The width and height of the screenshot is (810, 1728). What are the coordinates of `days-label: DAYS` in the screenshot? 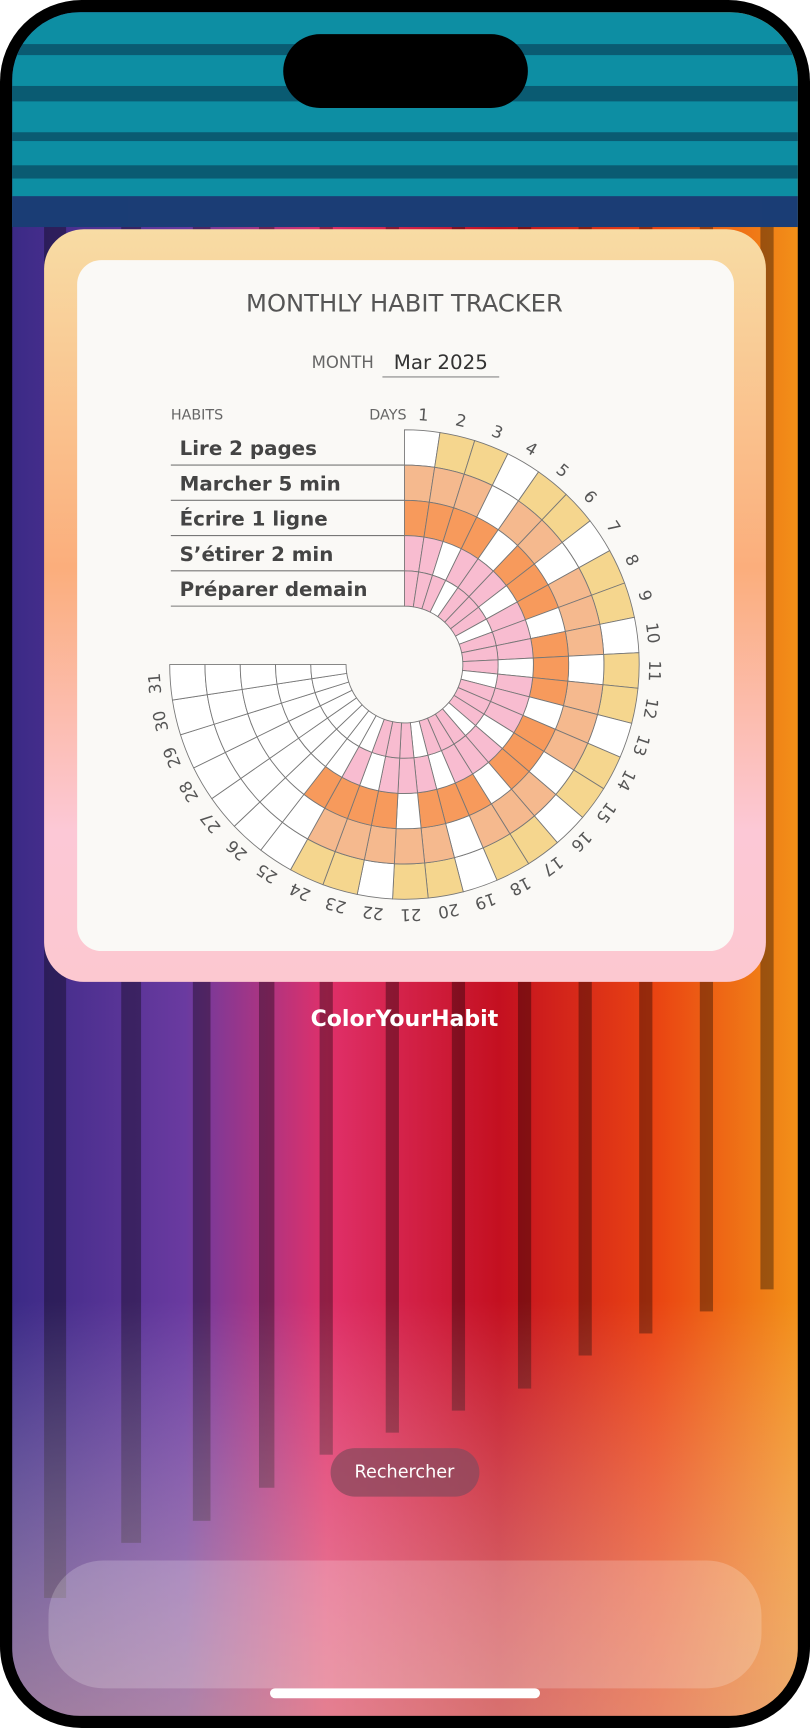 It's located at (387, 415).